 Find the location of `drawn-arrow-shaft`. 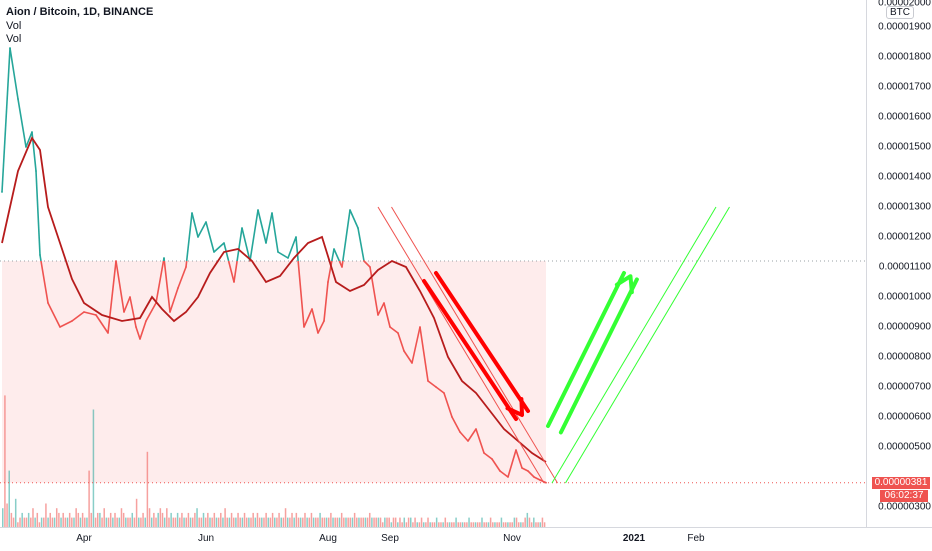

drawn-arrow-shaft is located at coordinates (599, 355).